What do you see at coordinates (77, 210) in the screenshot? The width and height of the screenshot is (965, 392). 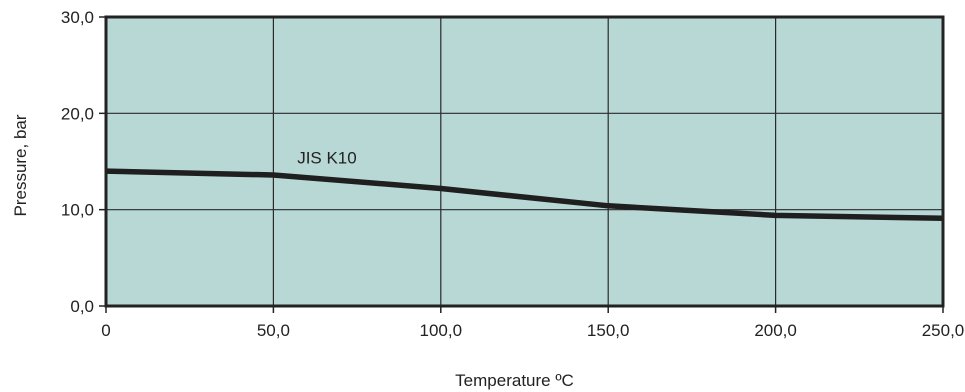 I see `y-tick-label: 10,0` at bounding box center [77, 210].